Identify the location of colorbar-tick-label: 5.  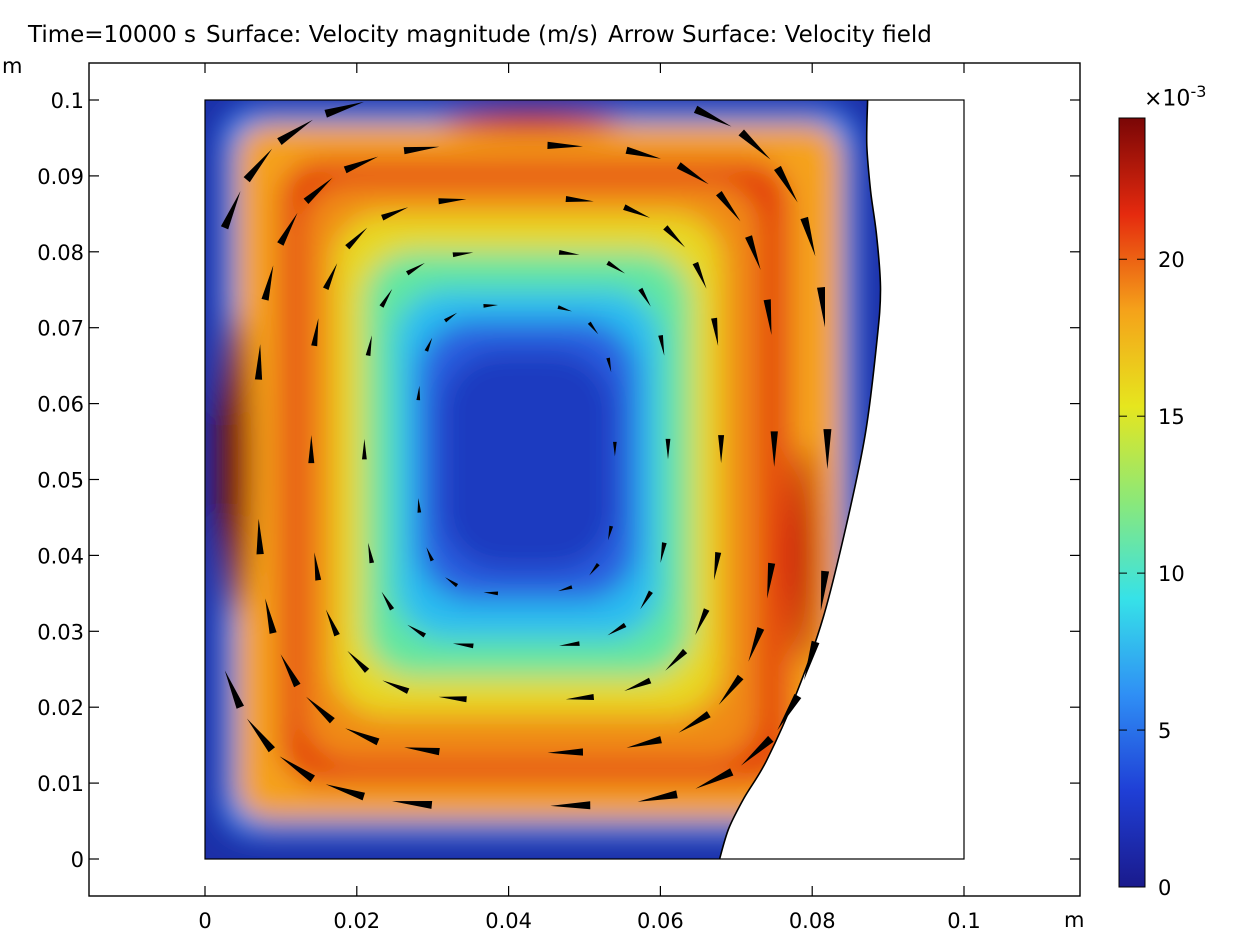
(1164, 731).